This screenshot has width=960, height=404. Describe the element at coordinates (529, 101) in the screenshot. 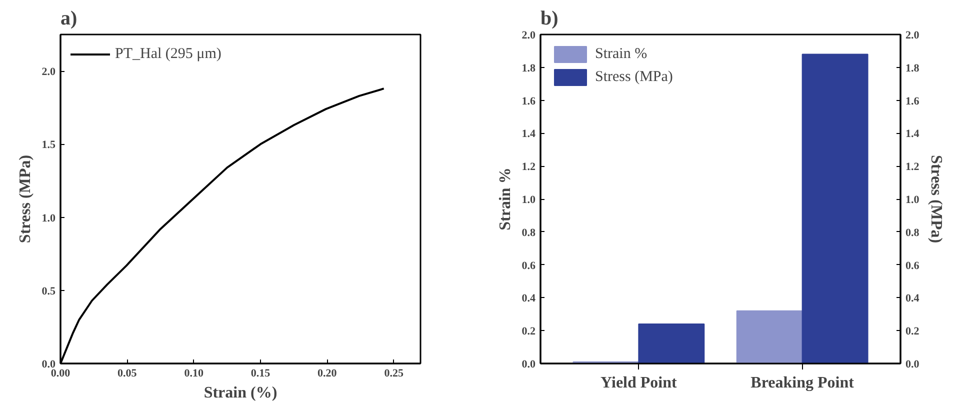

I see `y-tick-label: 1.6` at that location.